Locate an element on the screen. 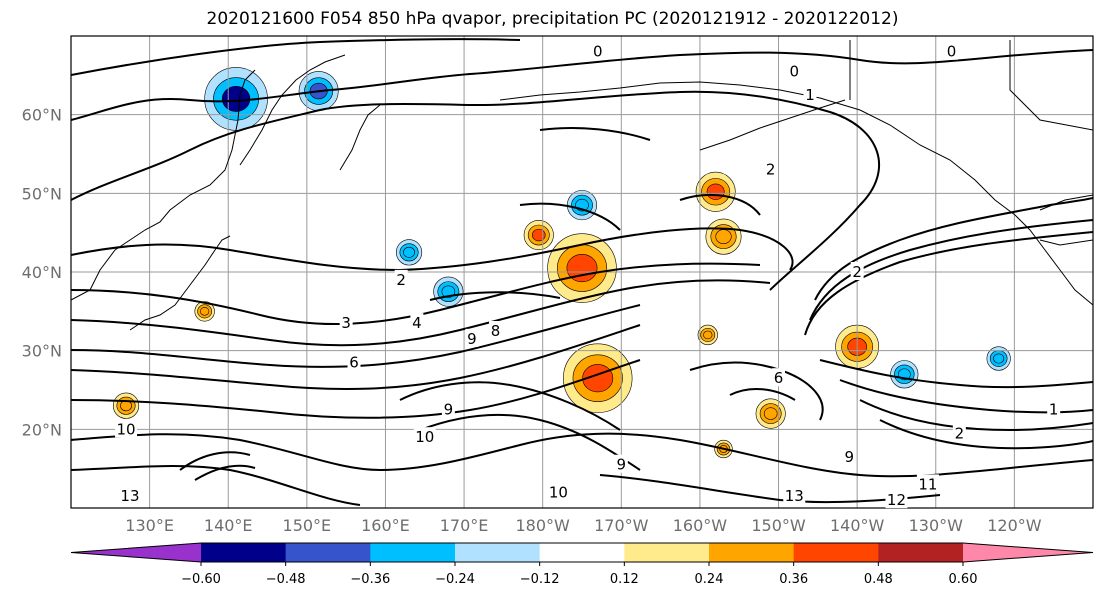  lon-tick-label: 130°W is located at coordinates (936, 525).